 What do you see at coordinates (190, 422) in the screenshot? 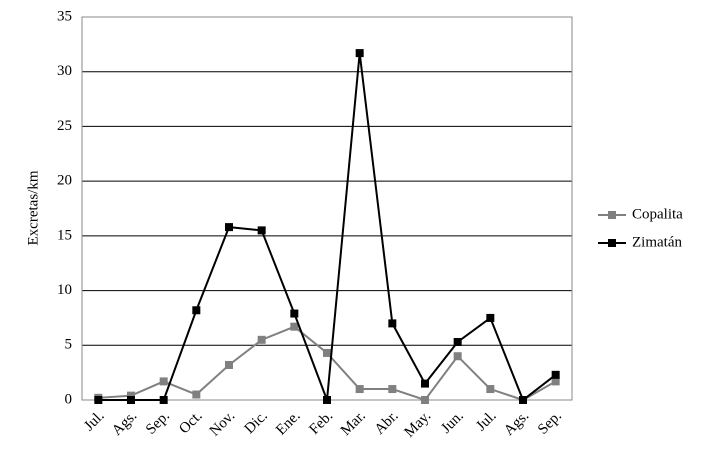
I see `x-tick-label: Oct.` at bounding box center [190, 422].